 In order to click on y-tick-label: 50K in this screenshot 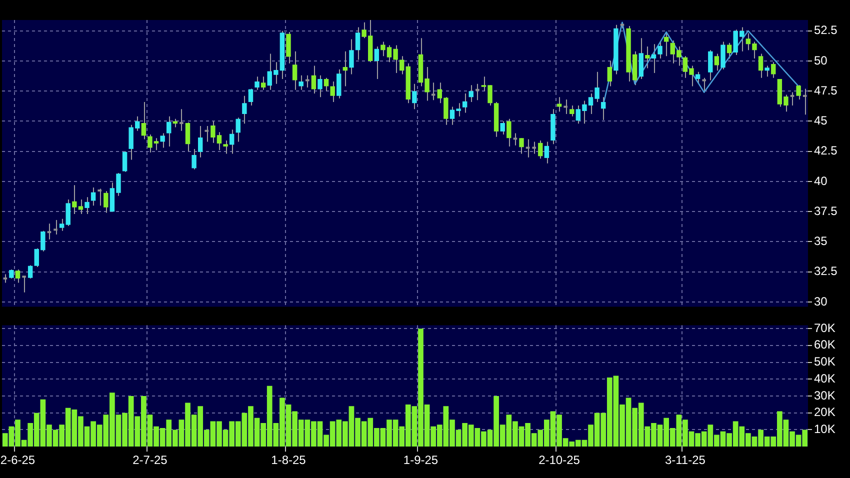, I will do `click(825, 361)`.